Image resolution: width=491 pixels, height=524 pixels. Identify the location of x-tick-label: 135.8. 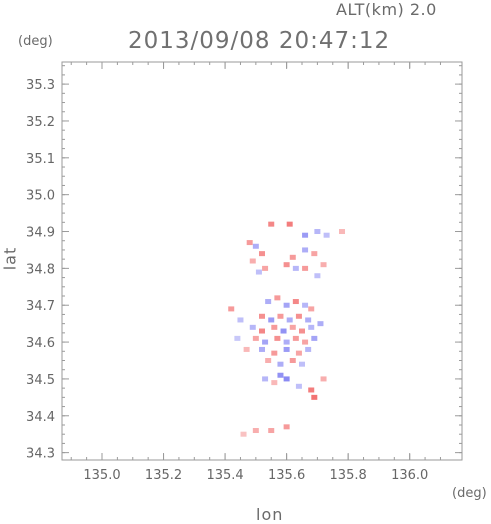
(348, 475).